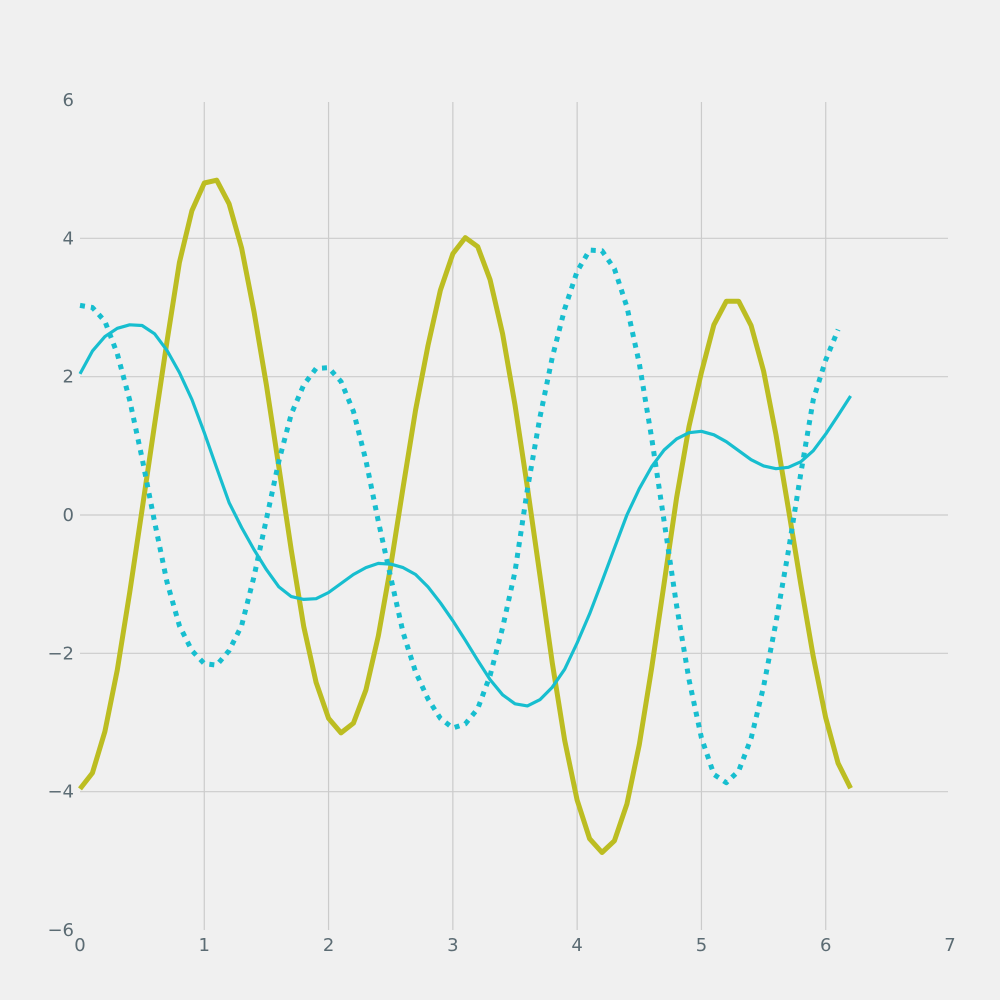 This screenshot has width=1000, height=1000. Describe the element at coordinates (68, 100) in the screenshot. I see `y-tick-label: 6` at that location.